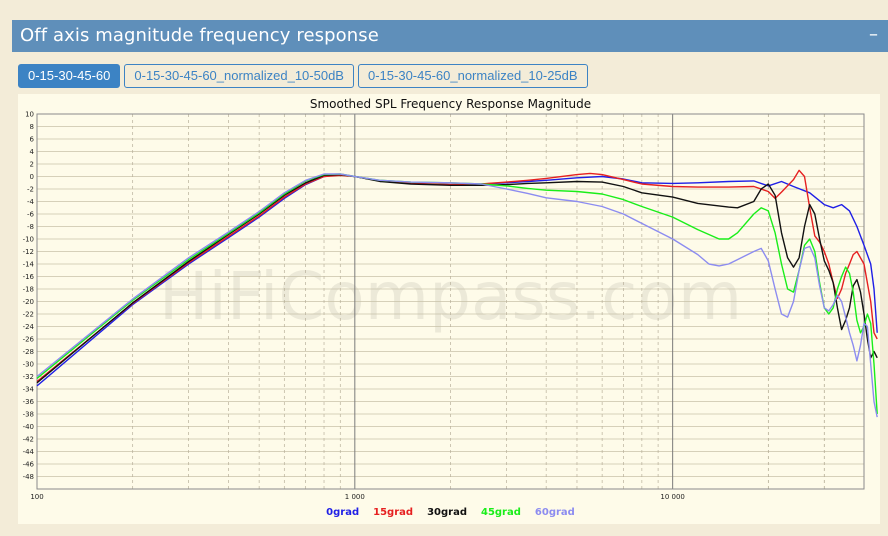 This screenshot has height=536, width=888. What do you see at coordinates (28, 440) in the screenshot?
I see `y-tick-label: -42` at bounding box center [28, 440].